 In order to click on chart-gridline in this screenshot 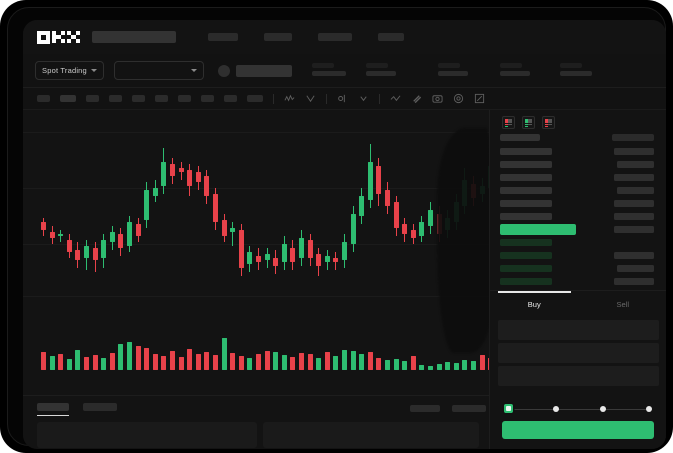, I will do `click(256, 296)`.